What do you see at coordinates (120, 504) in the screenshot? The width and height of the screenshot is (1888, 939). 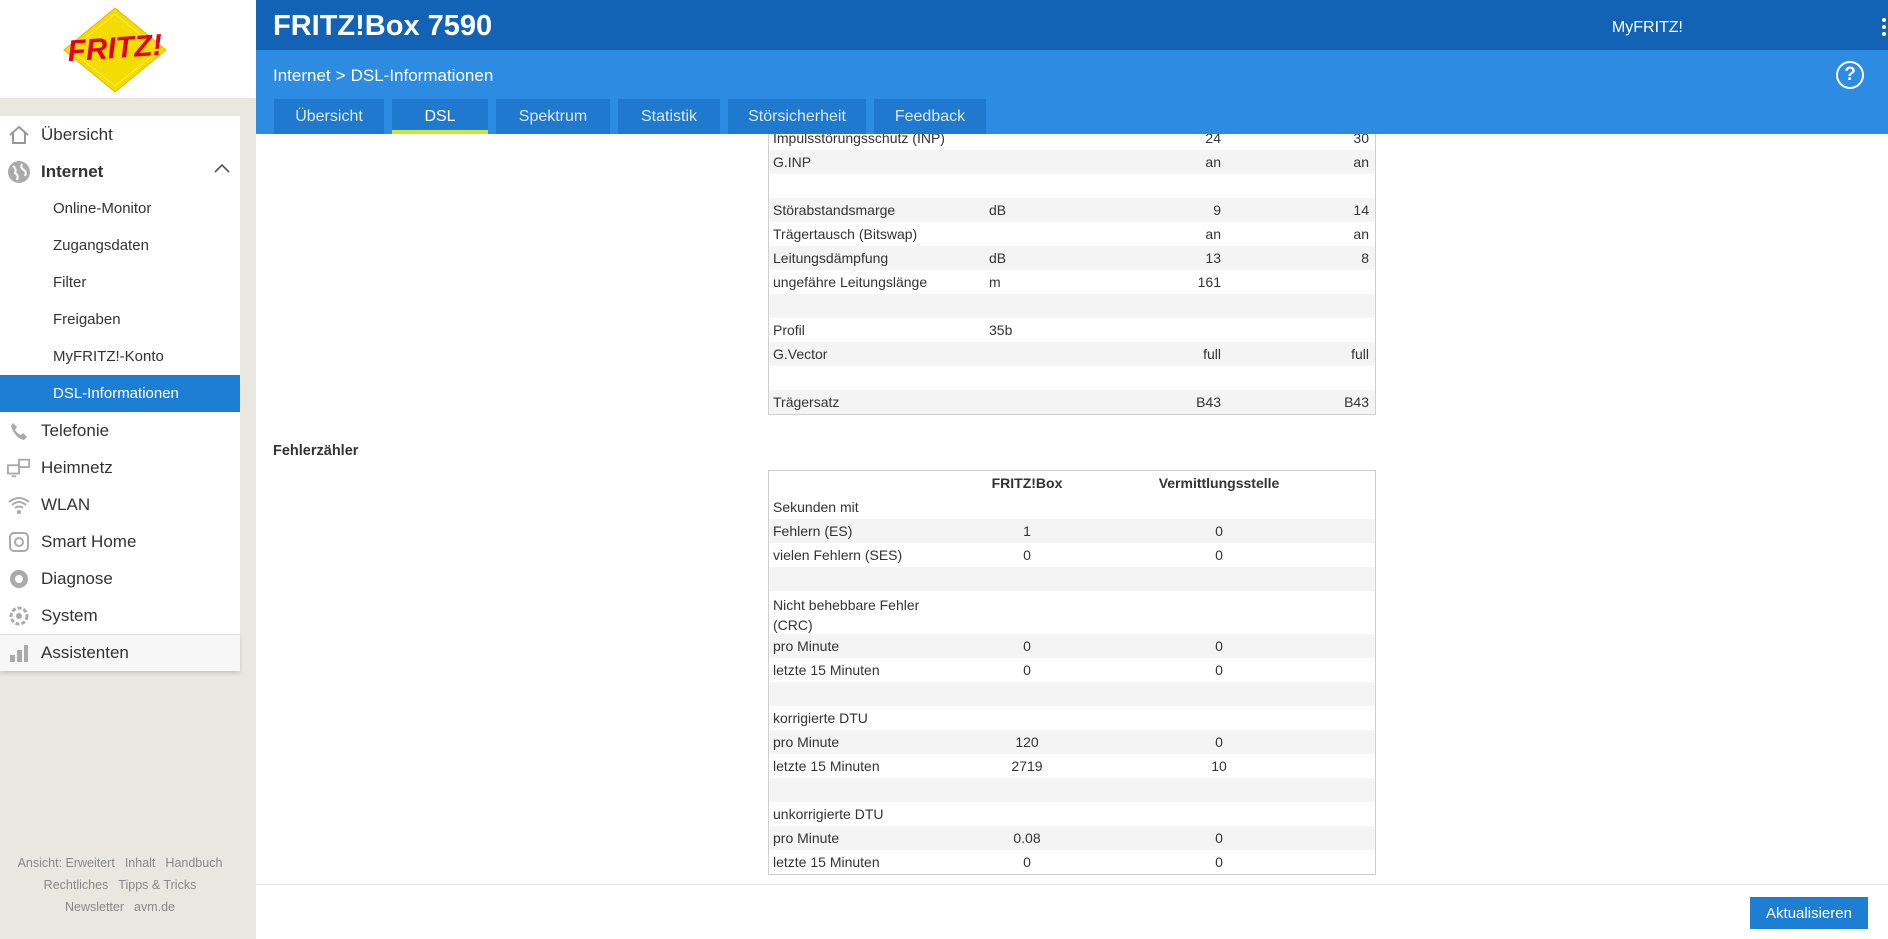 I see `sidebar-item-wlan: WLAN` at bounding box center [120, 504].